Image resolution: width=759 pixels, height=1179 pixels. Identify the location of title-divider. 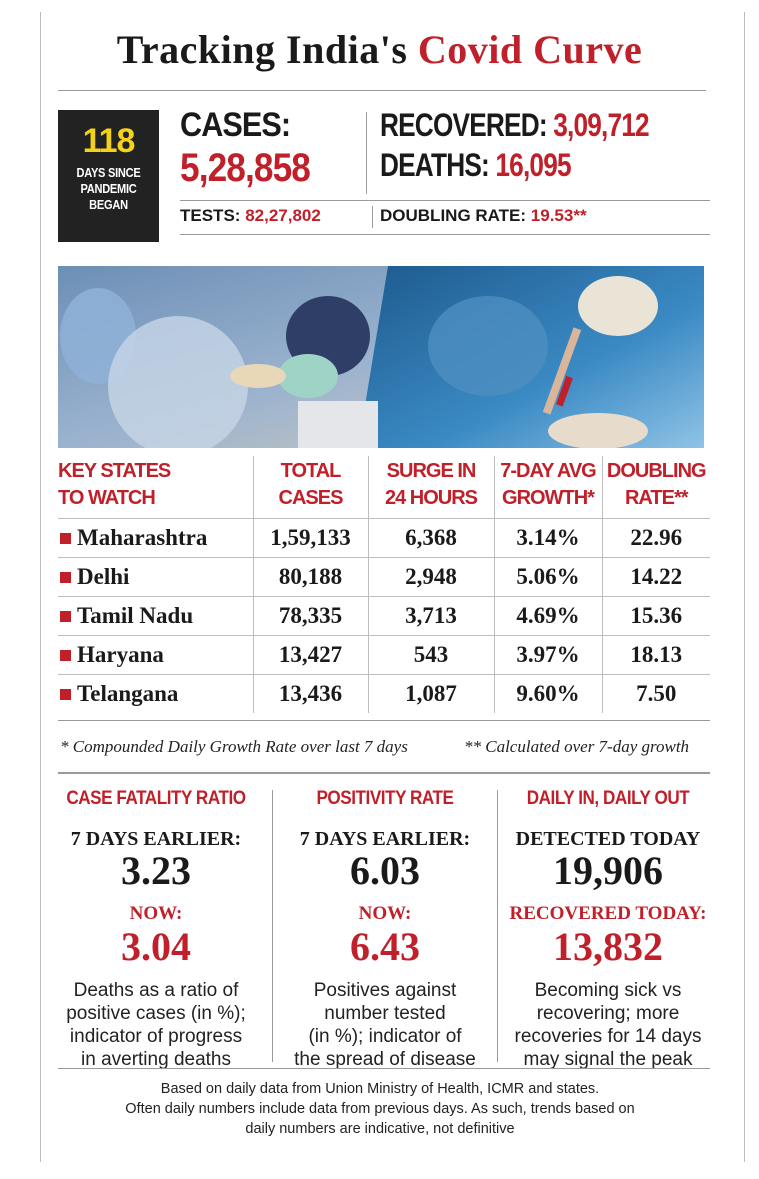
(382, 90).